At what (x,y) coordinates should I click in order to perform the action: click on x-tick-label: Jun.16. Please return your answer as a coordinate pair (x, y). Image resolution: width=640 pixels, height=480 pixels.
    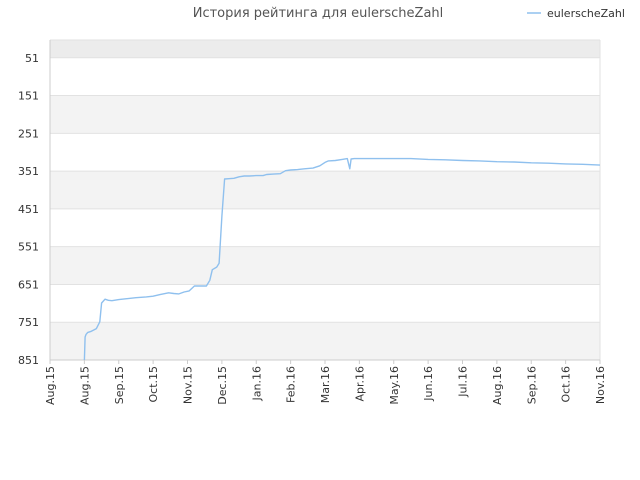
    Looking at the image, I should click on (428, 384).